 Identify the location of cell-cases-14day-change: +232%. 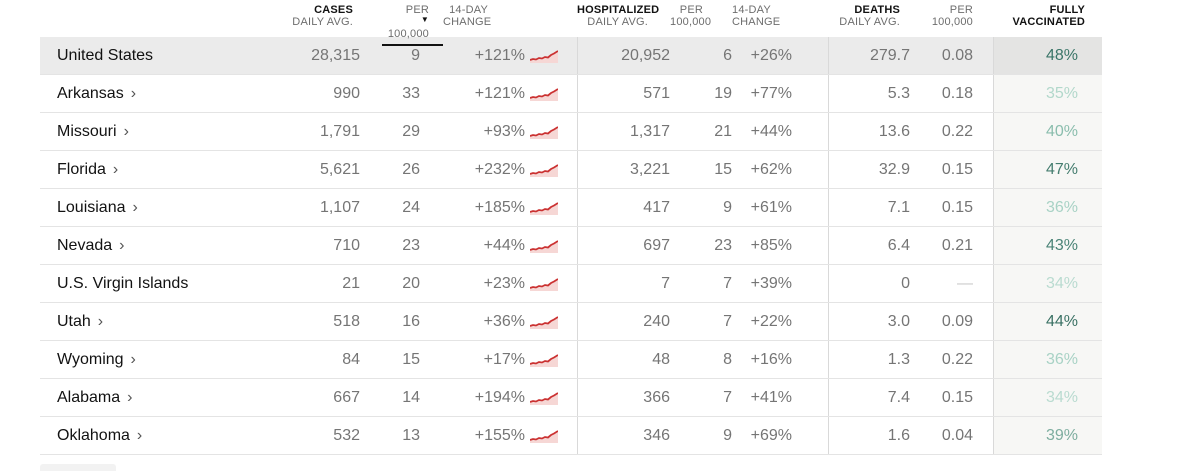
(498, 169).